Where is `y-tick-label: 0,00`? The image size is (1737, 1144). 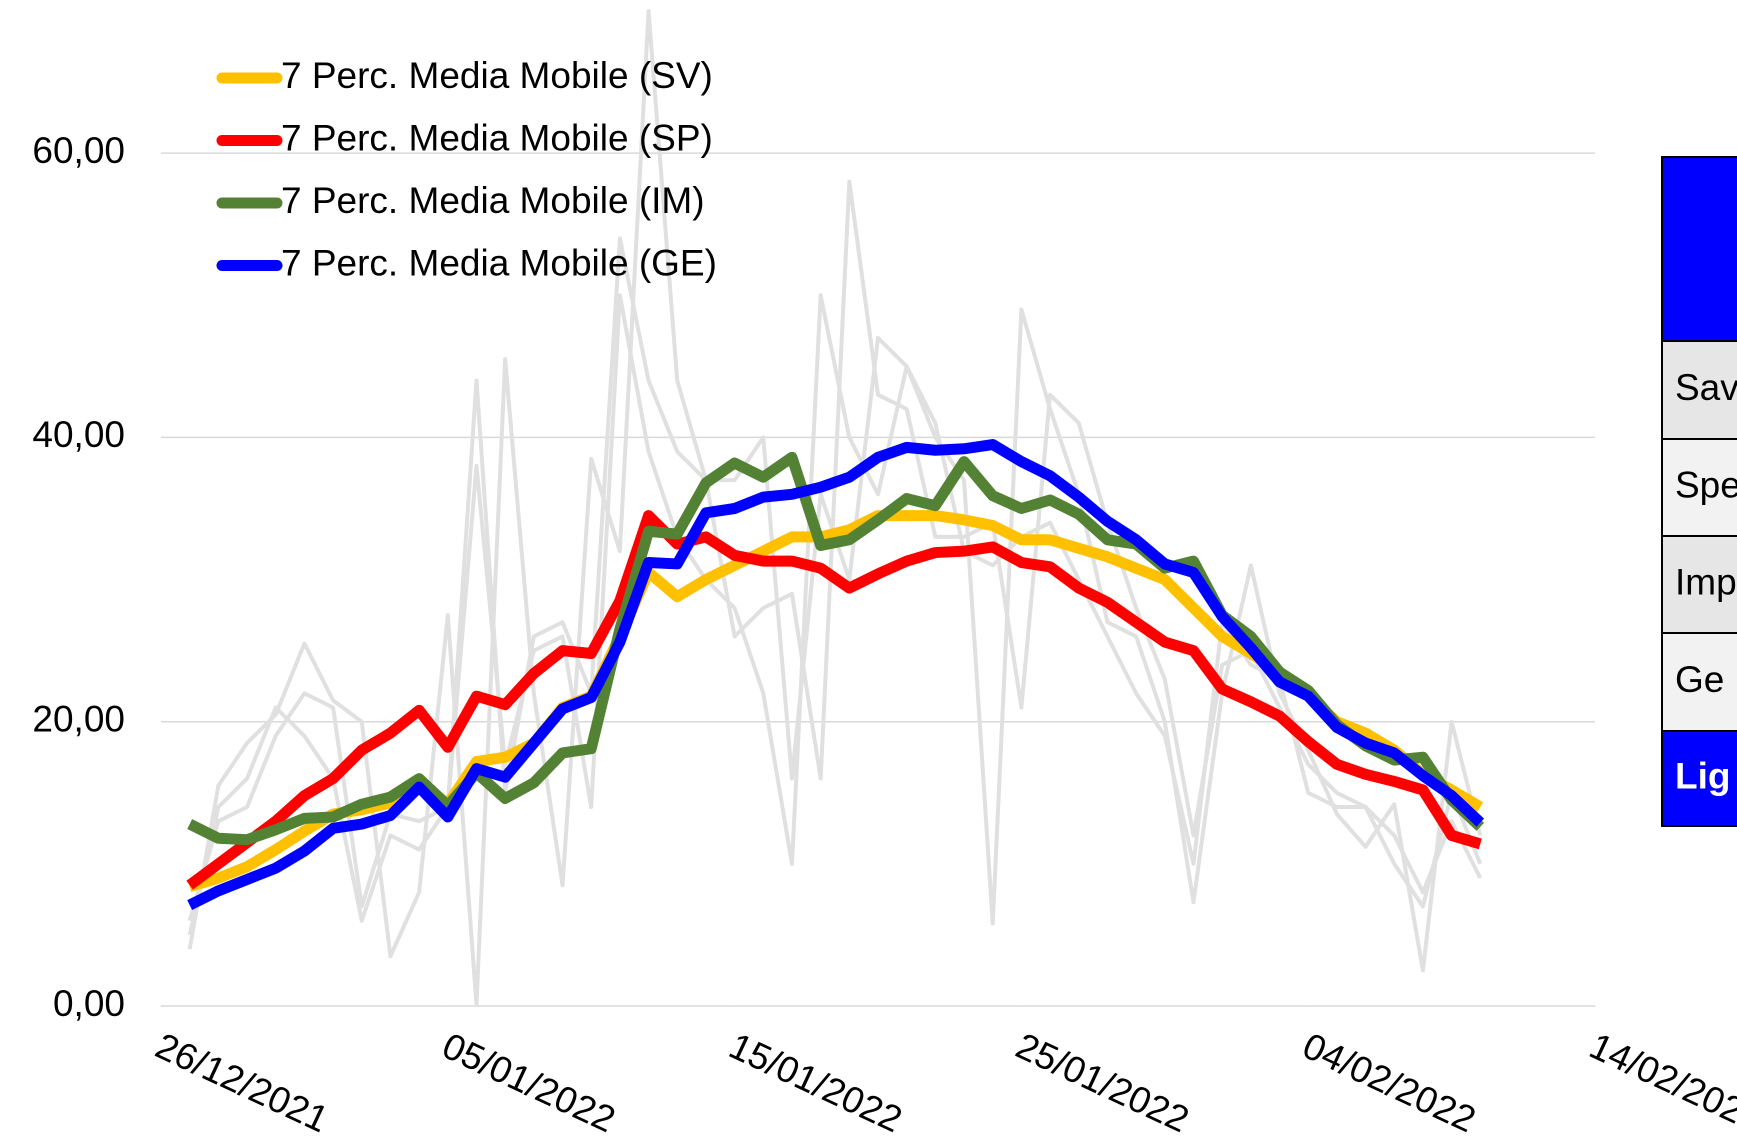 y-tick-label: 0,00 is located at coordinates (89, 1003).